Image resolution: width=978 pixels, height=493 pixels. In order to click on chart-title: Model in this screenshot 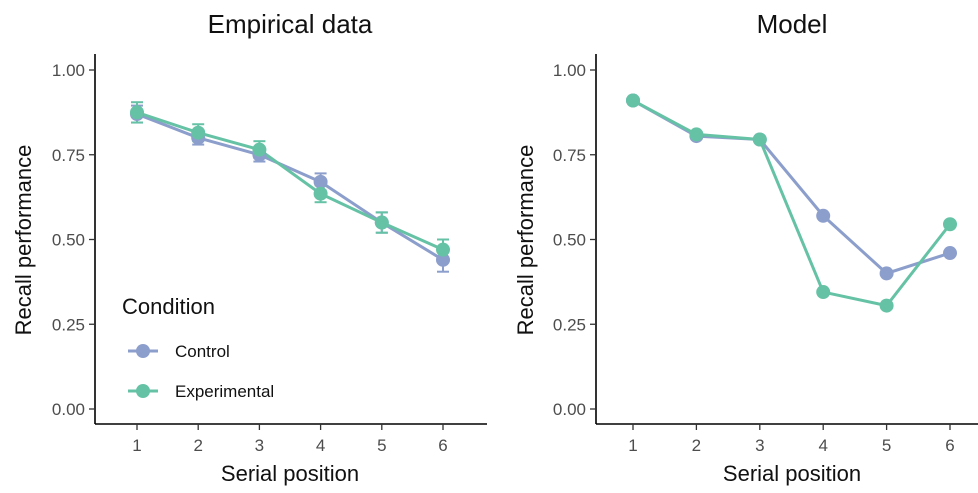, I will do `click(792, 24)`.